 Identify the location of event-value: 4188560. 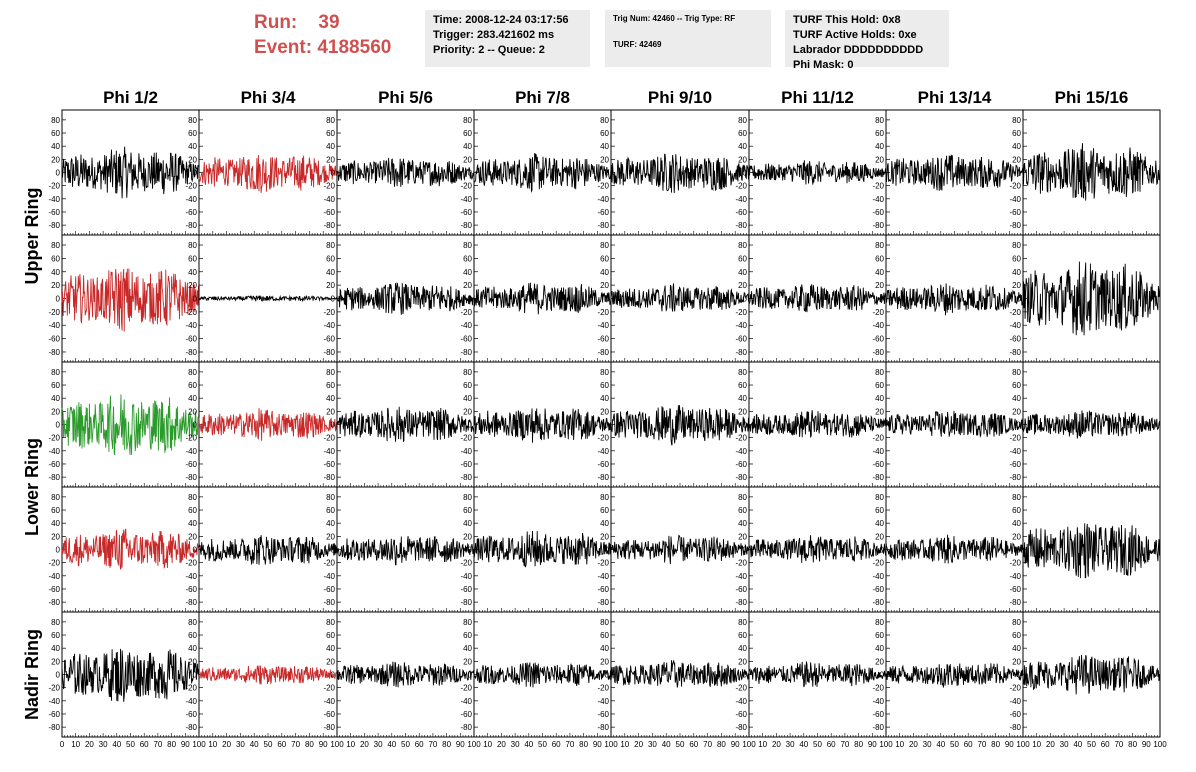
(354, 47).